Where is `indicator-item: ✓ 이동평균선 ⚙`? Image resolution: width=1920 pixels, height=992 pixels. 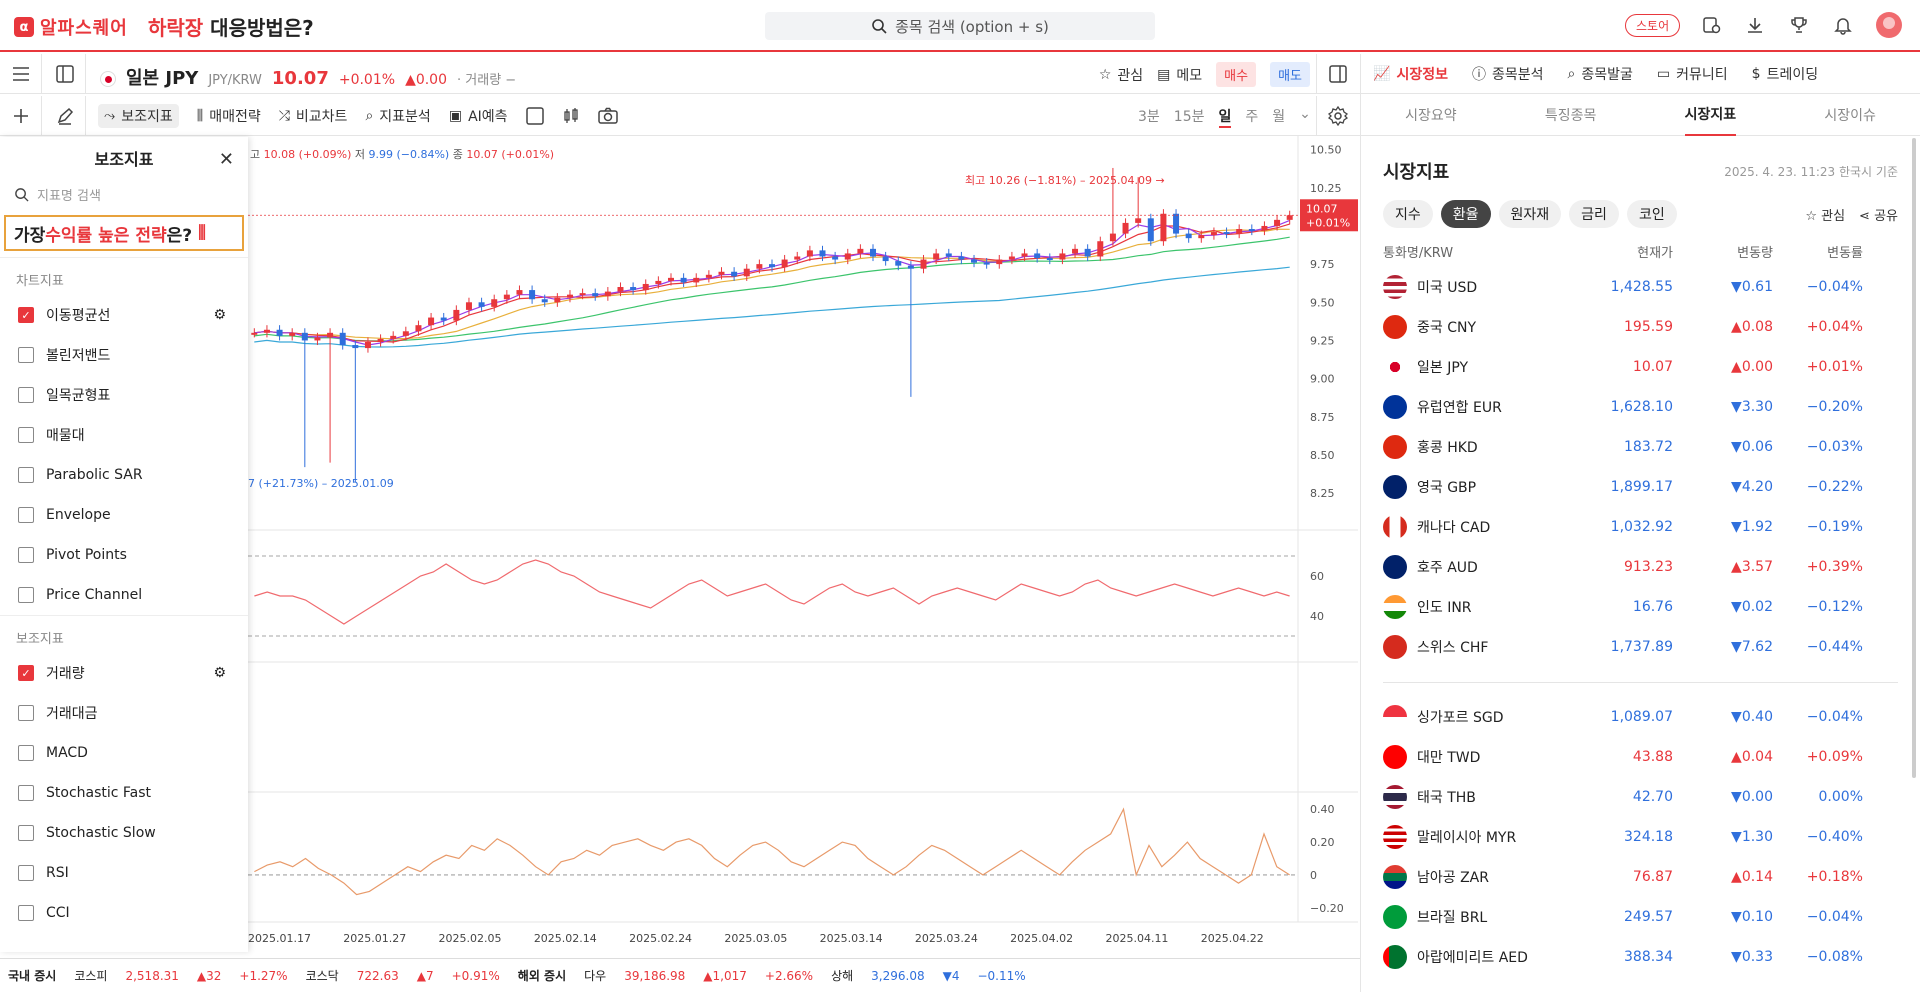 indicator-item: ✓ 이동평균선 ⚙ is located at coordinates (124, 315).